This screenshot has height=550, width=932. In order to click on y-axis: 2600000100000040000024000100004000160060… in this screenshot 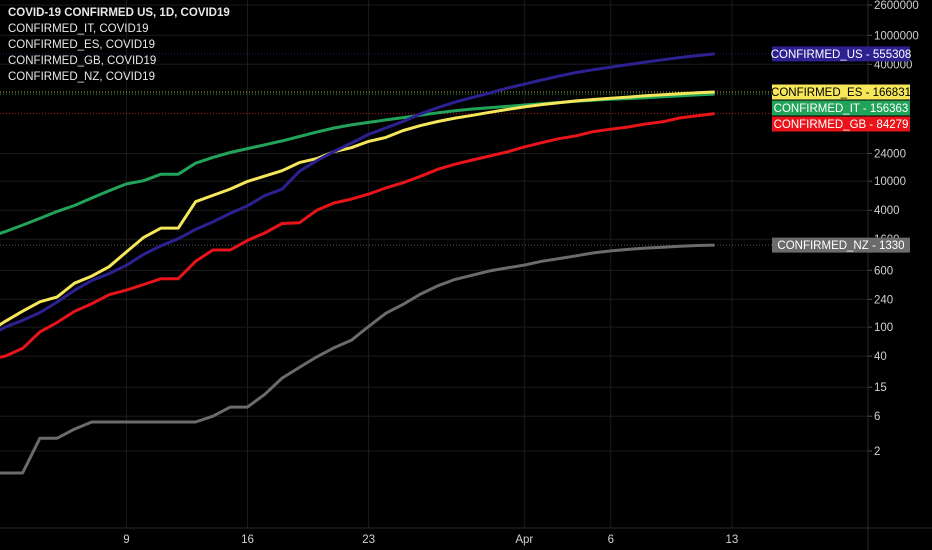, I will do `click(893, 275)`.